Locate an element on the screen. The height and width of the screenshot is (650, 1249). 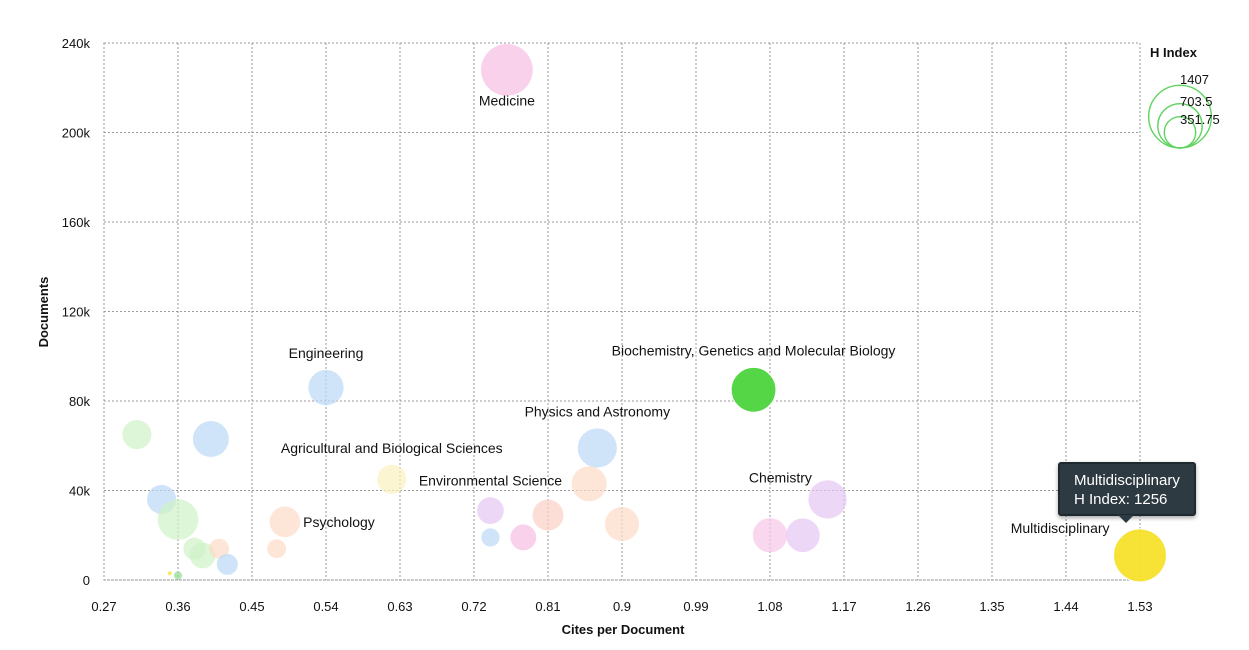
x-tick-label: 1.53 is located at coordinates (1139, 606).